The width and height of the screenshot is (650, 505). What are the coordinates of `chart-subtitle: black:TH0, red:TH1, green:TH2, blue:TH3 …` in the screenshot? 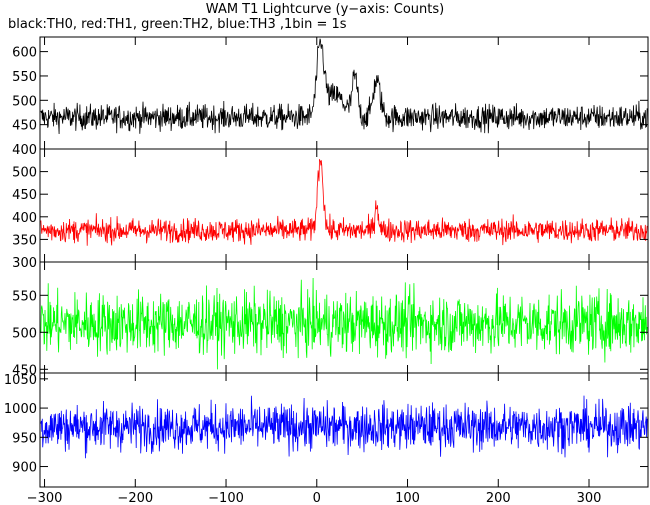 It's located at (177, 24).